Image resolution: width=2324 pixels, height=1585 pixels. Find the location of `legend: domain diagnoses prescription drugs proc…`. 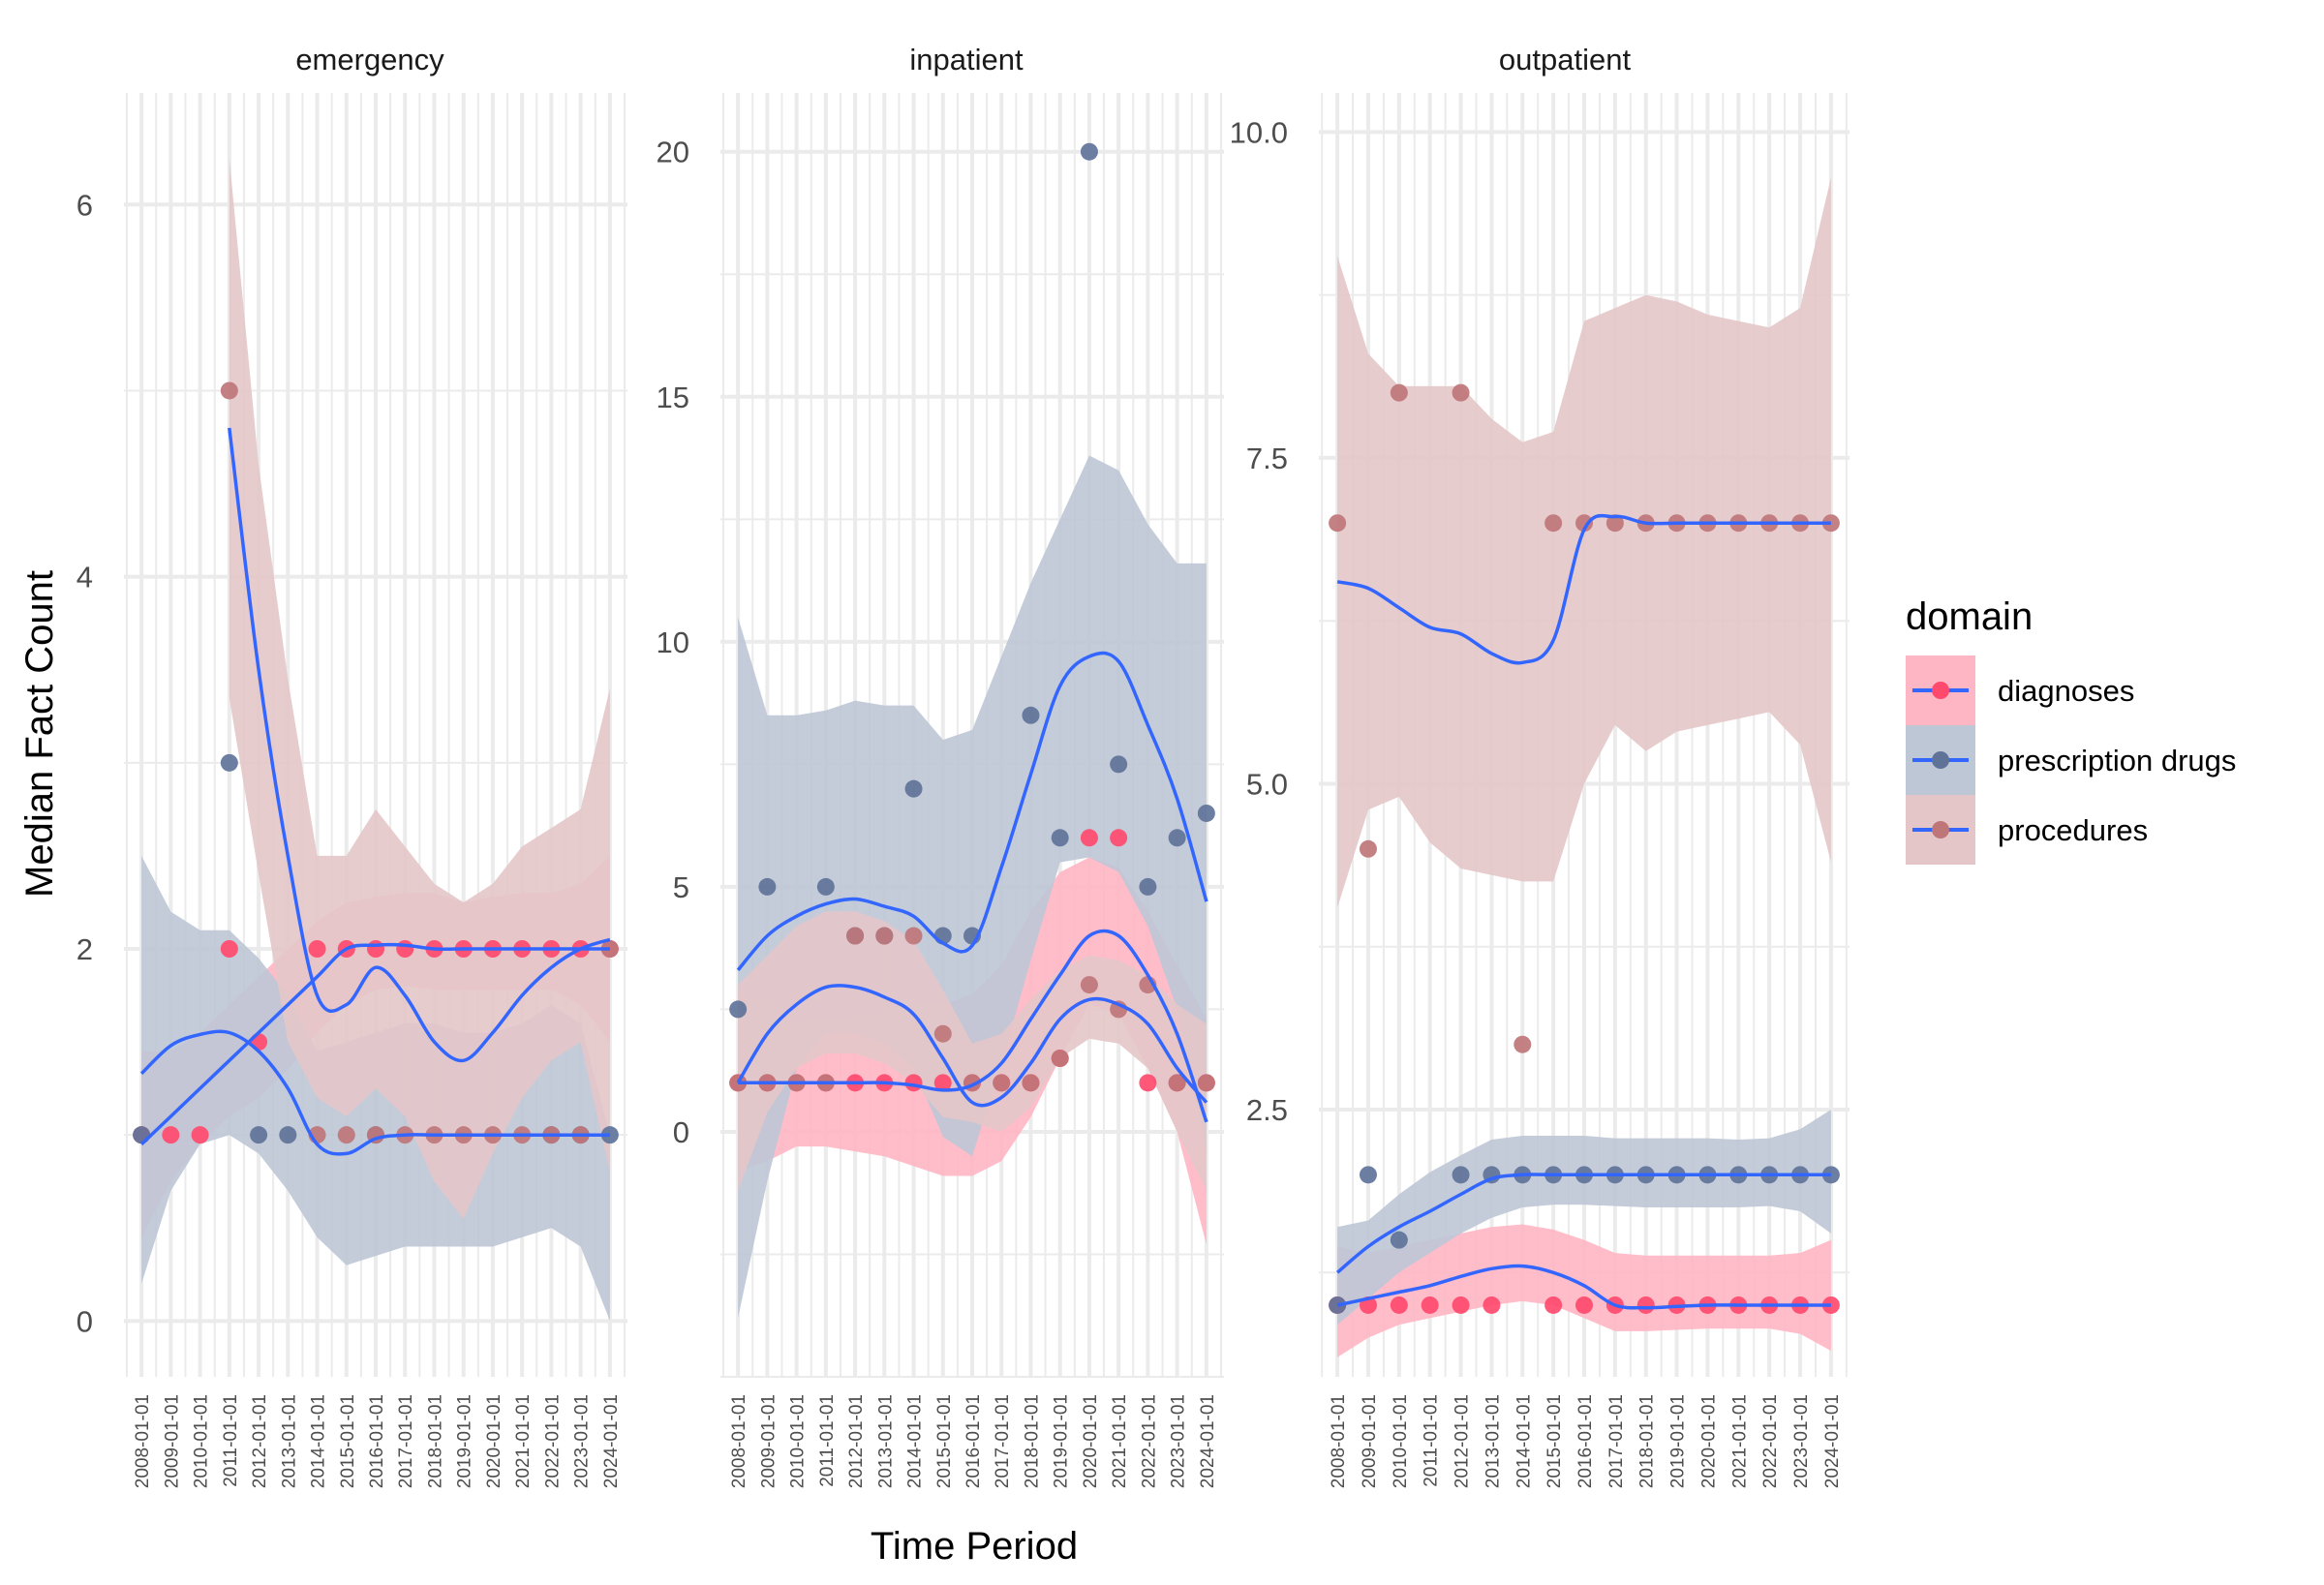

legend: domain diagnoses prescription drugs proc… is located at coordinates (2071, 730).